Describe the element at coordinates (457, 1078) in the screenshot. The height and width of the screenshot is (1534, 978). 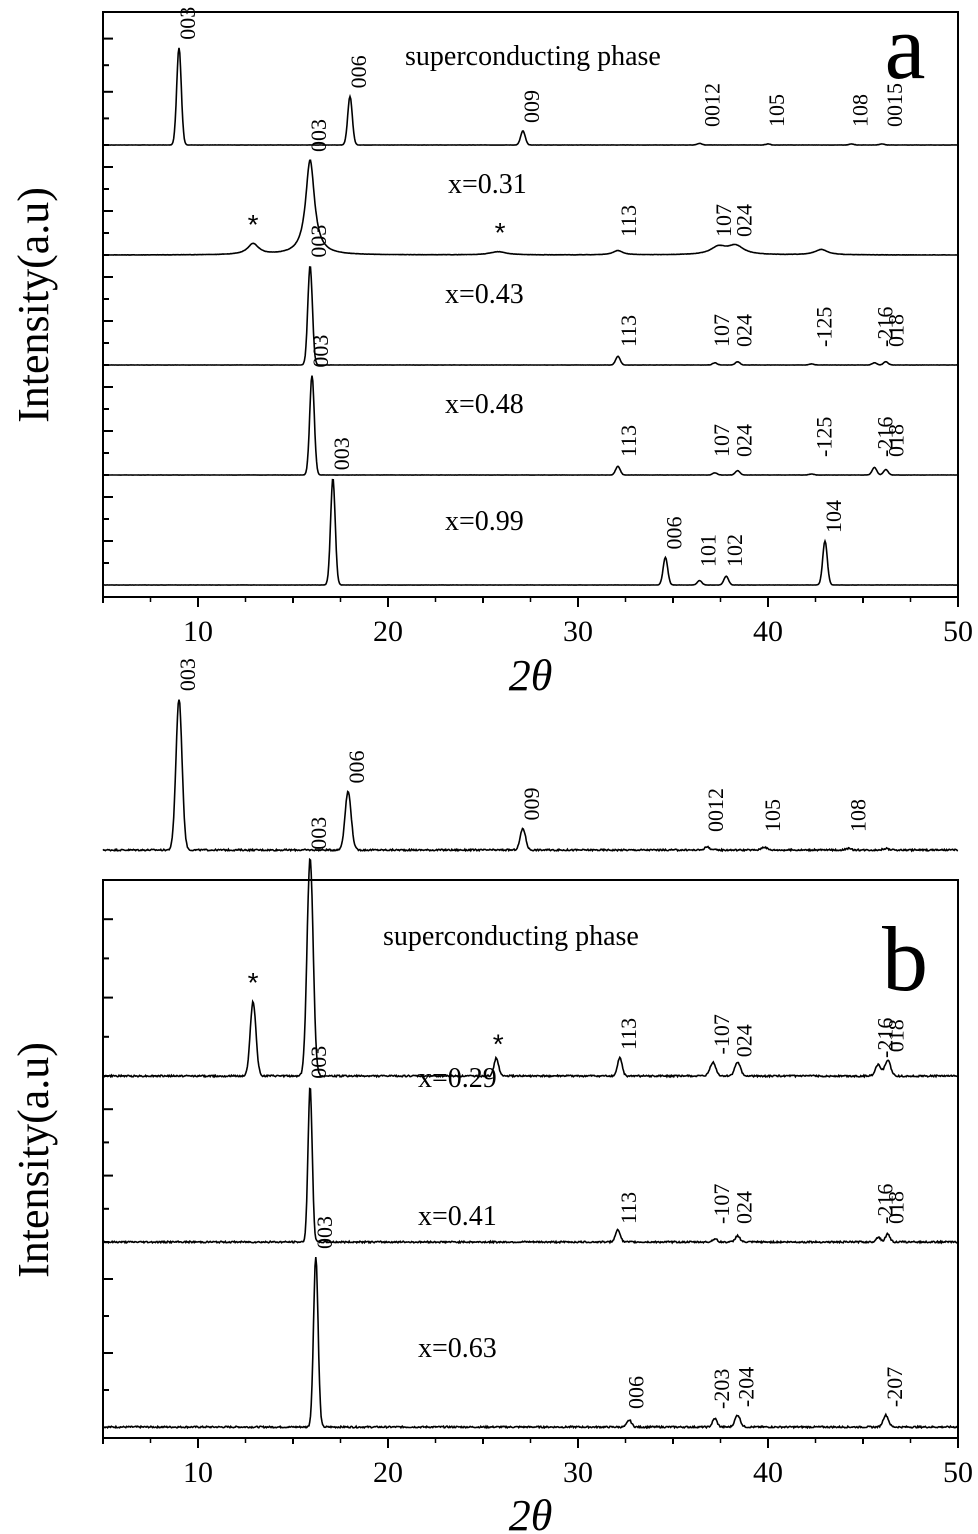
I see `curve-label: x=0.29` at that location.